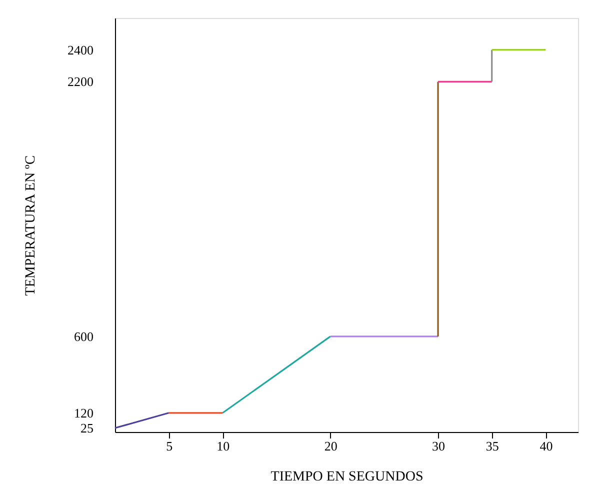 This screenshot has width=590, height=488. What do you see at coordinates (31, 225) in the screenshot?
I see `y-axis-title: TEMPERATURA EN ºC` at bounding box center [31, 225].